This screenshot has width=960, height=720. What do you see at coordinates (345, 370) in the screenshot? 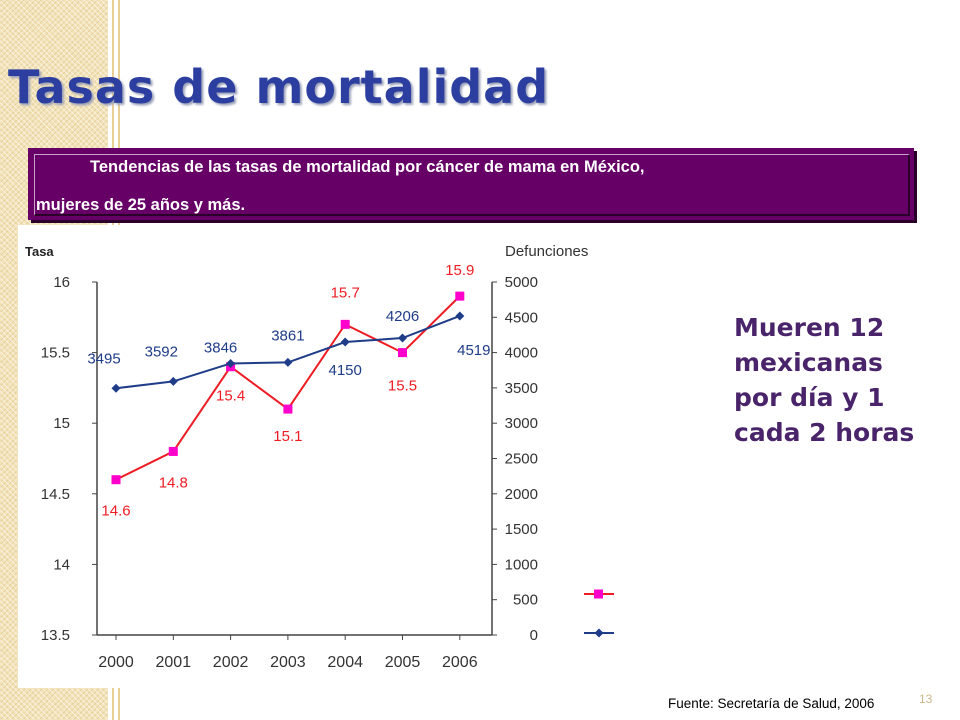
I see `defunciones-data-label: 4150` at bounding box center [345, 370].